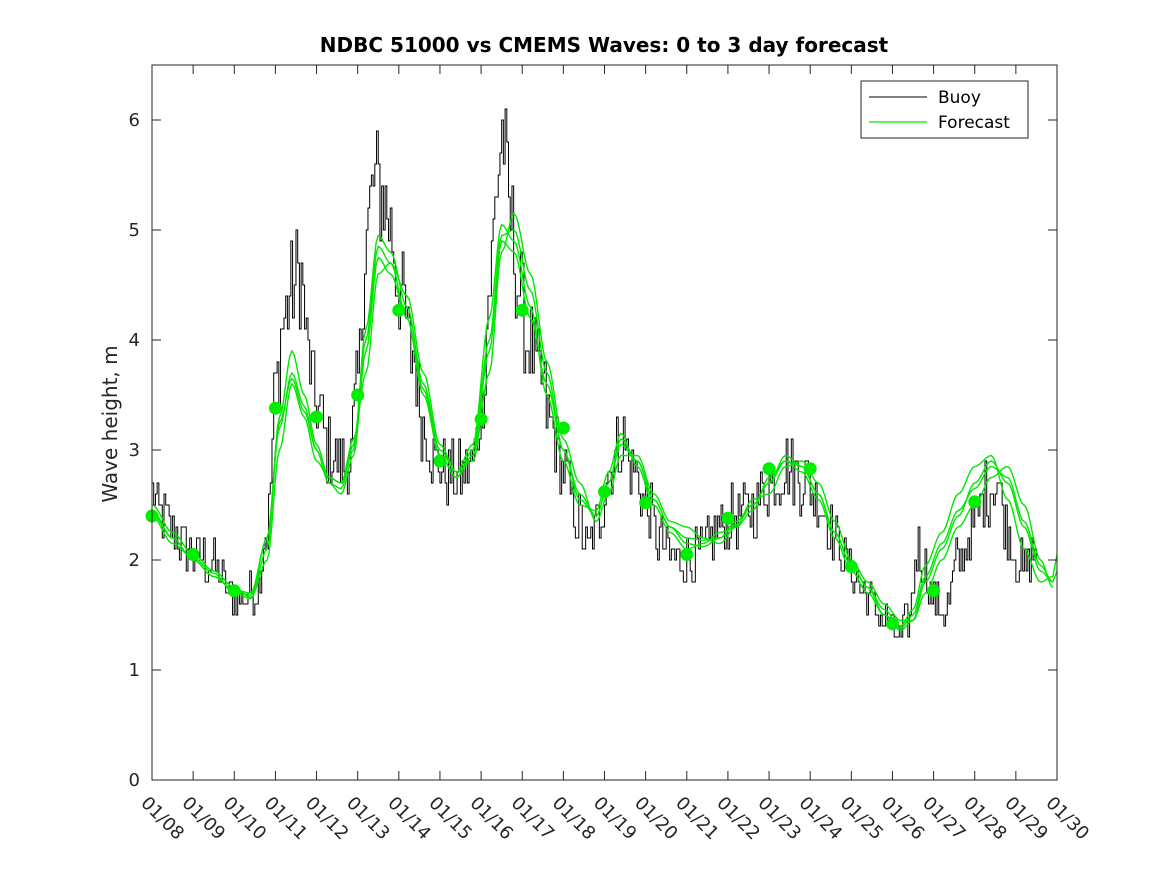 The width and height of the screenshot is (1167, 875). What do you see at coordinates (134, 780) in the screenshot?
I see `y-tick-label: 0` at bounding box center [134, 780].